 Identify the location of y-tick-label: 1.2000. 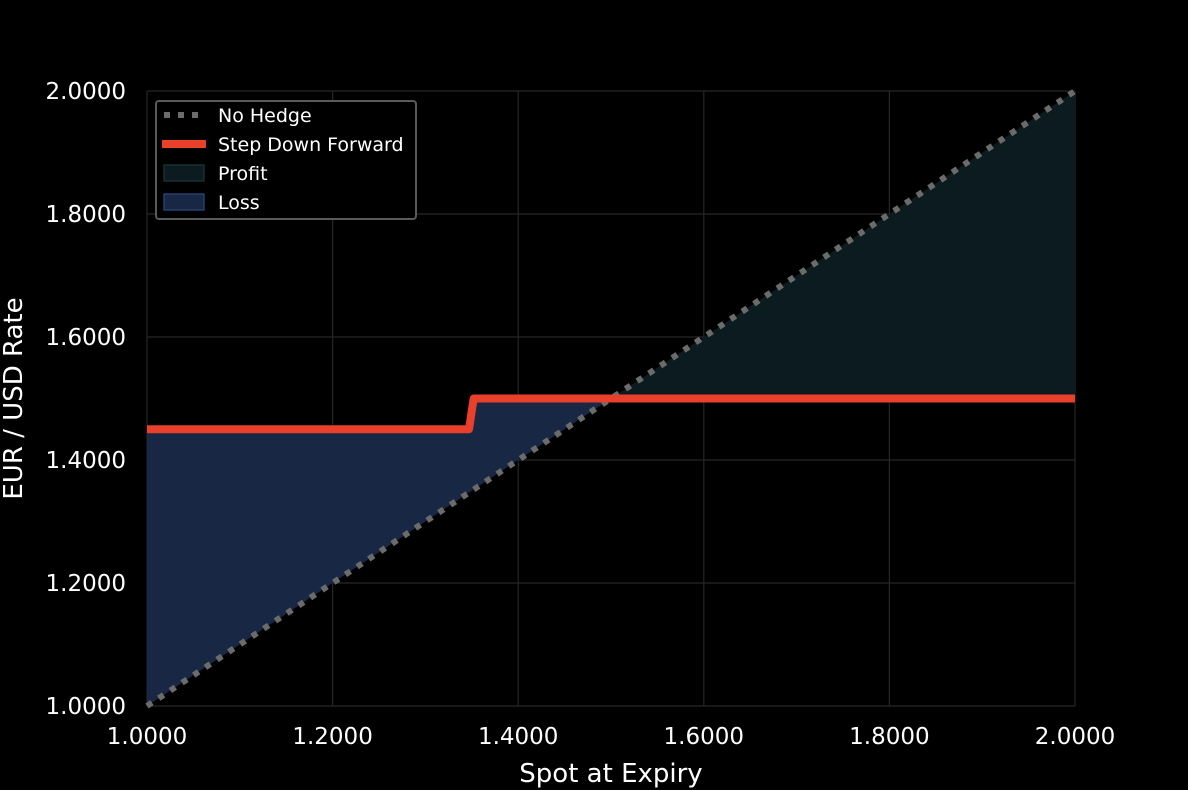
(86, 584).